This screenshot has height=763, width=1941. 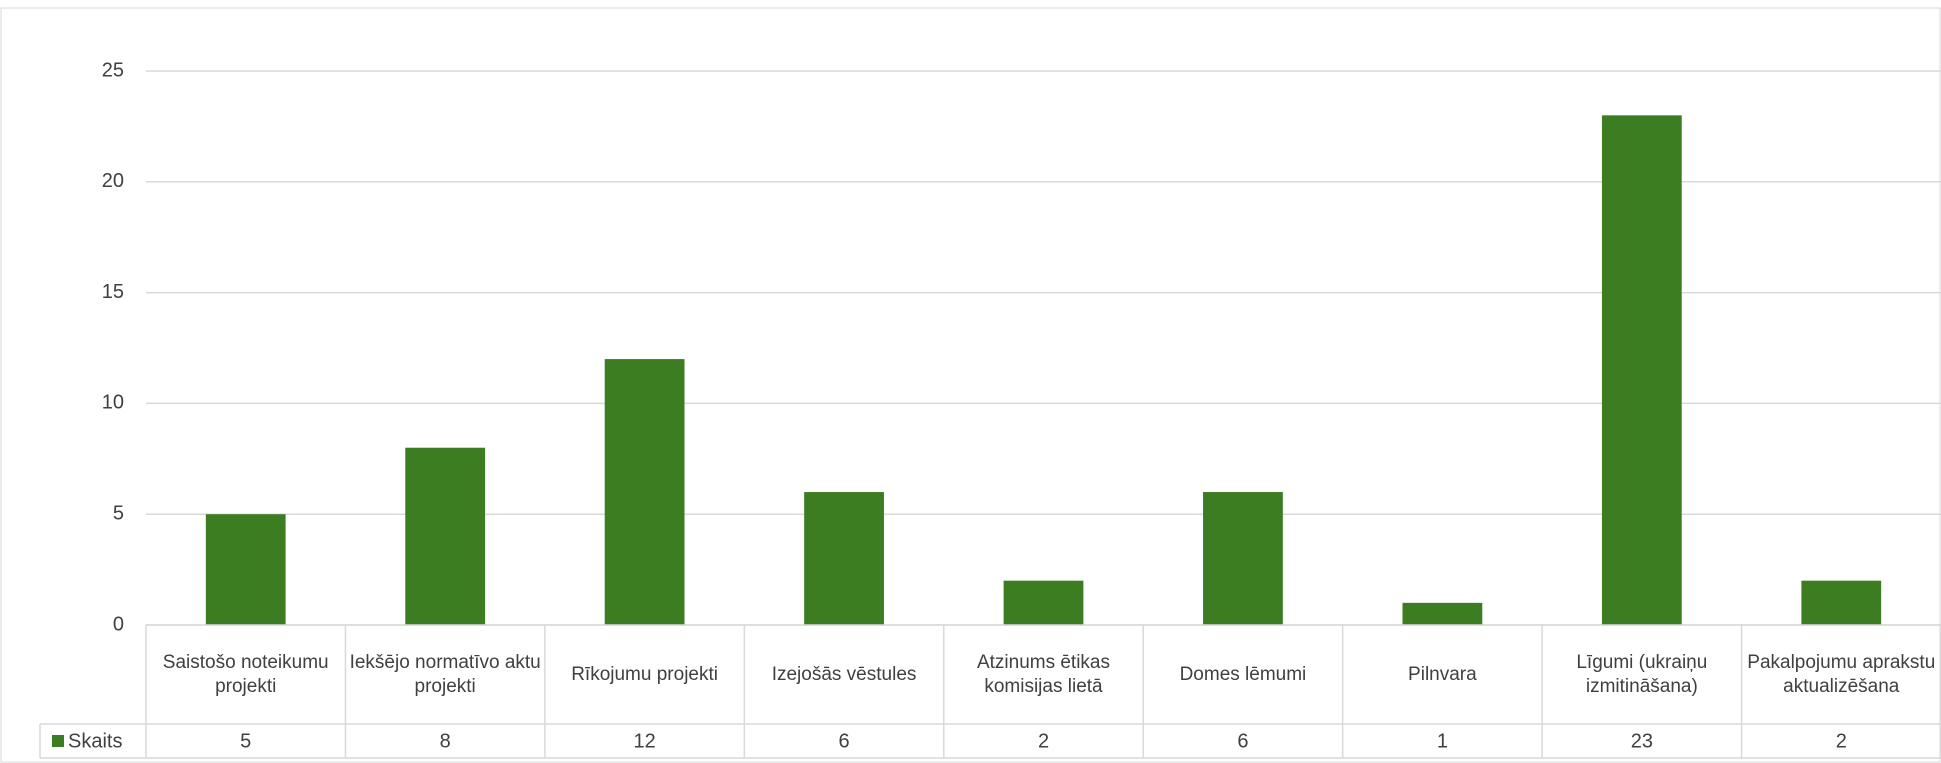 I want to click on x-tick-label: Līgumi (ukraiņu izmitināšana), so click(x=1642, y=674).